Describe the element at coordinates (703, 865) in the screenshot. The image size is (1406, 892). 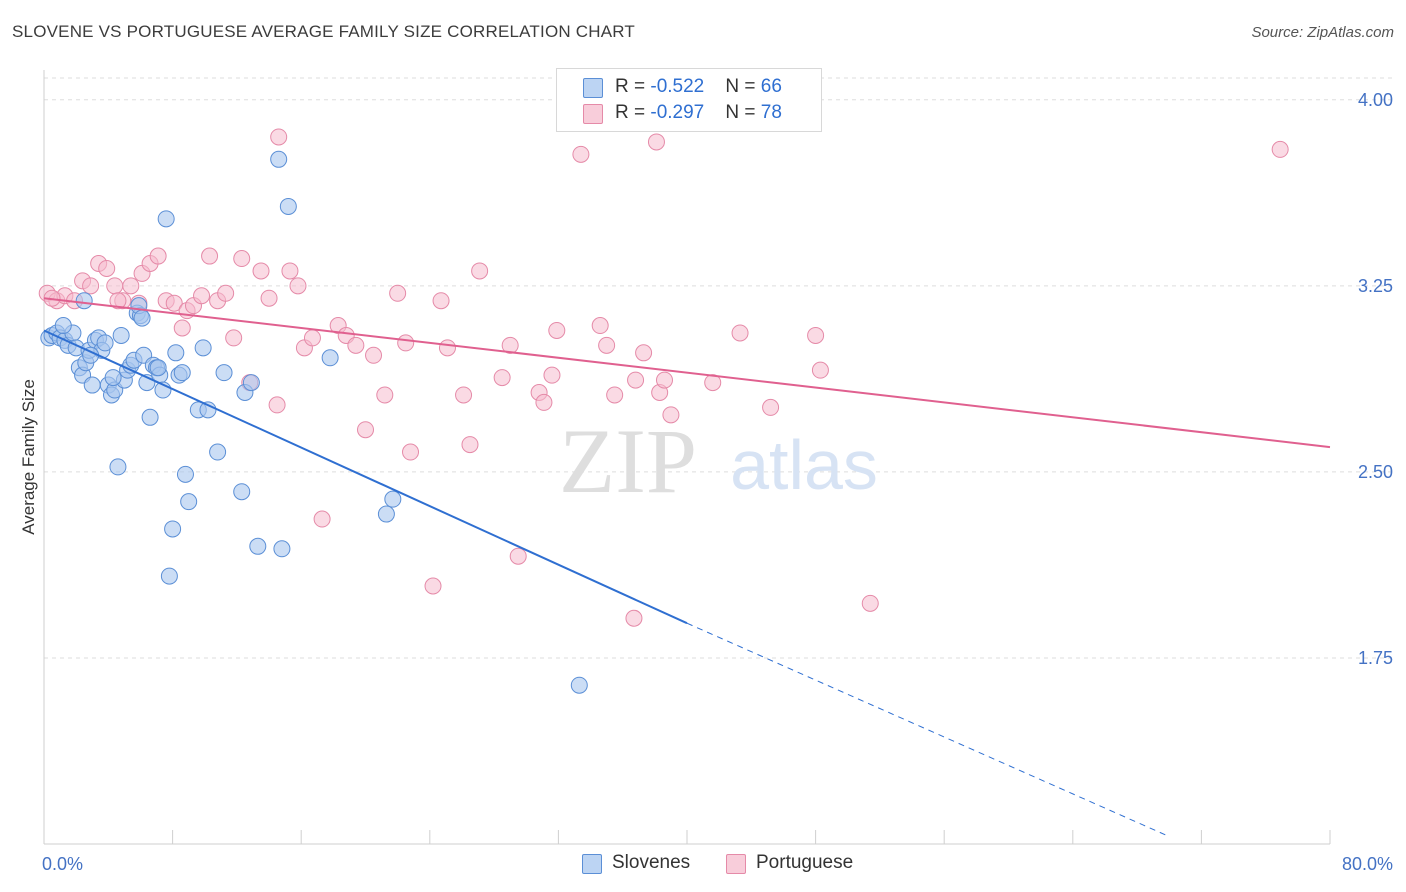
I see `series-legend: Slovenes Portuguese` at that location.